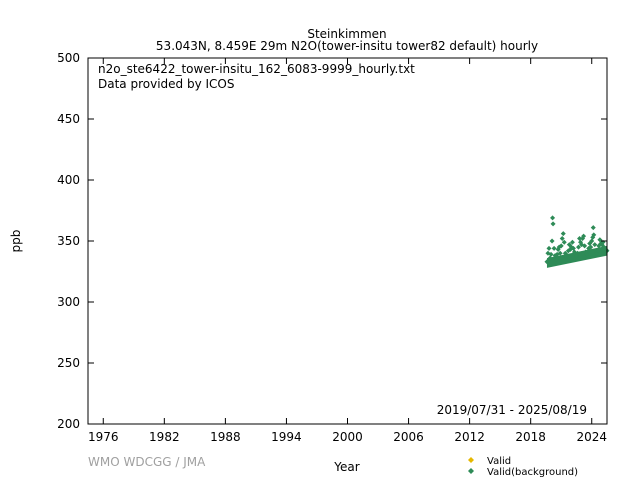 This screenshot has width=640, height=480. Describe the element at coordinates (103, 437) in the screenshot. I see `x-tick-label: 1976` at that location.